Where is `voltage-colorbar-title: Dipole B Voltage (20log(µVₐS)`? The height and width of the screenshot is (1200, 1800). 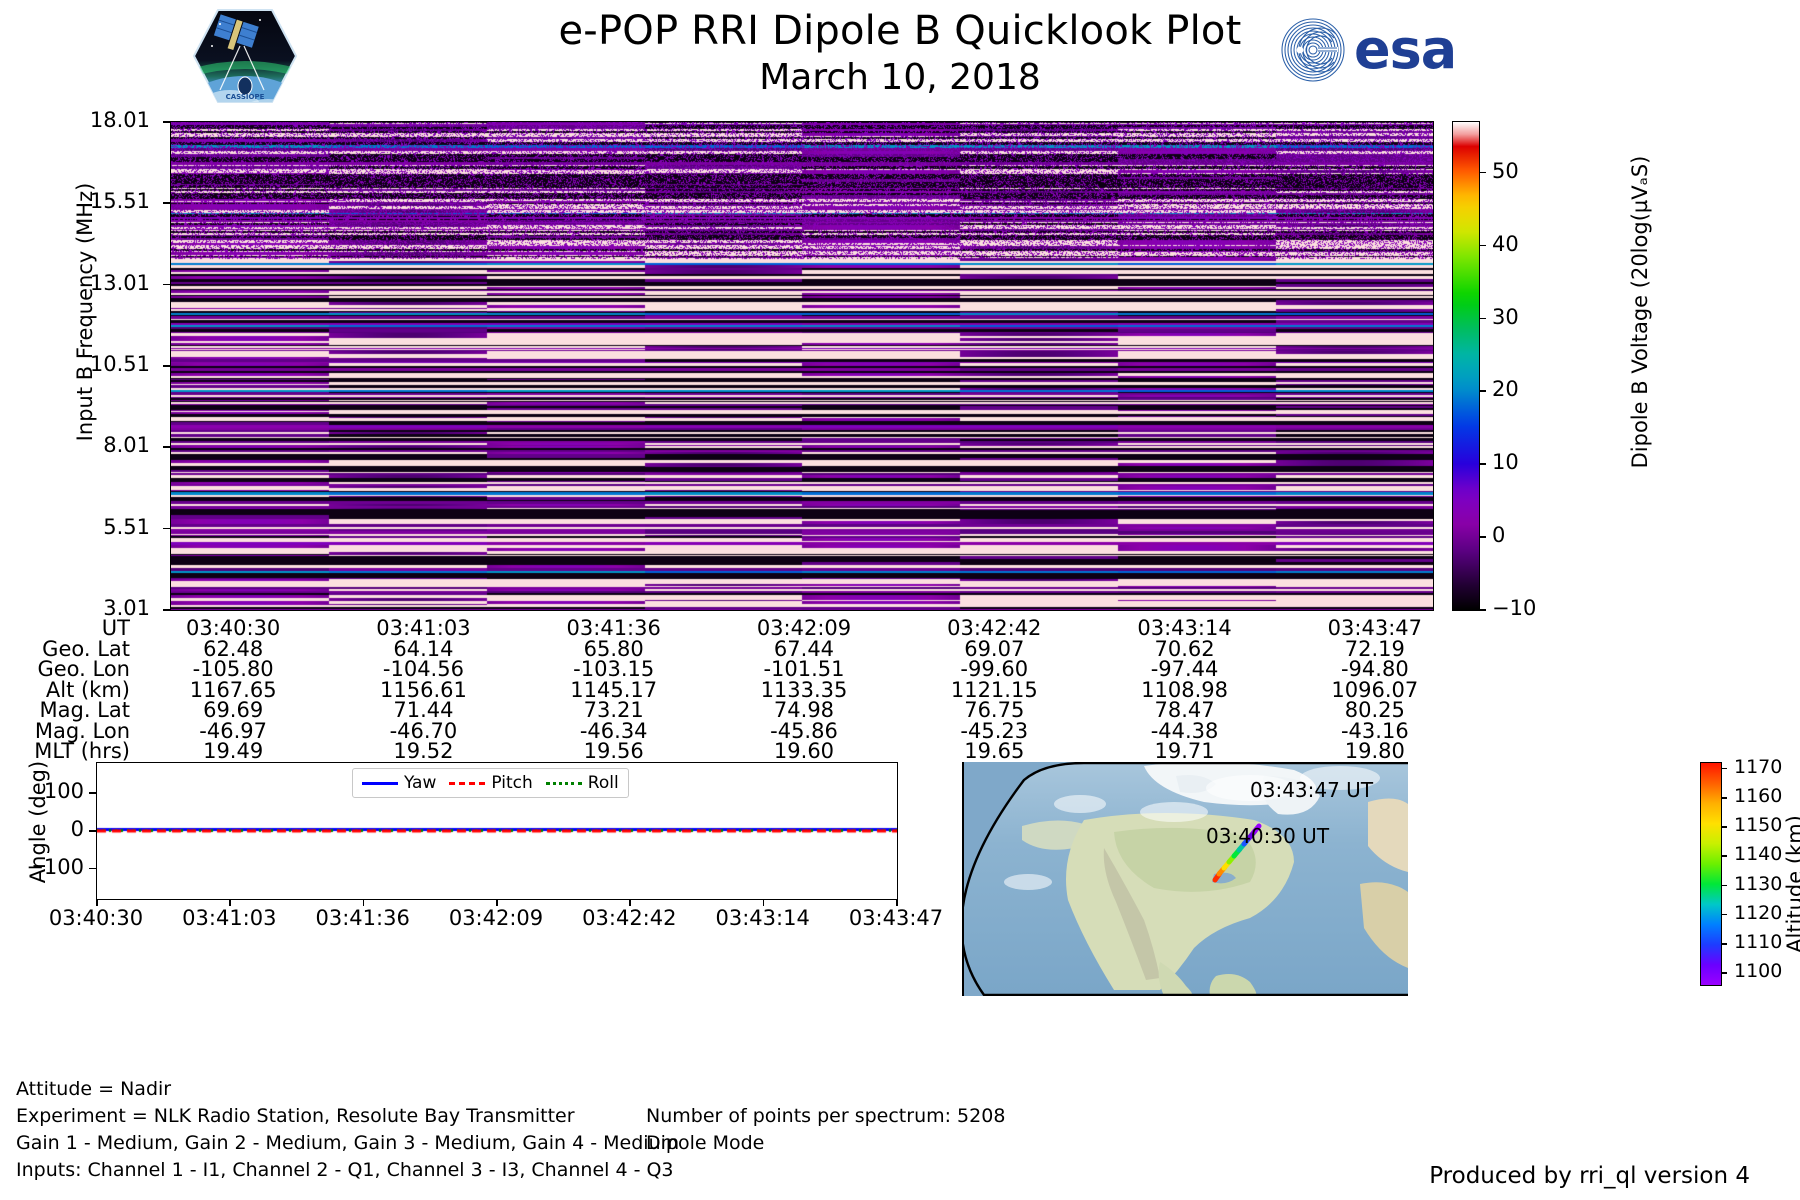
voltage-colorbar-title: Dipole B Voltage (20log(µVₐS) is located at coordinates (1640, 312).